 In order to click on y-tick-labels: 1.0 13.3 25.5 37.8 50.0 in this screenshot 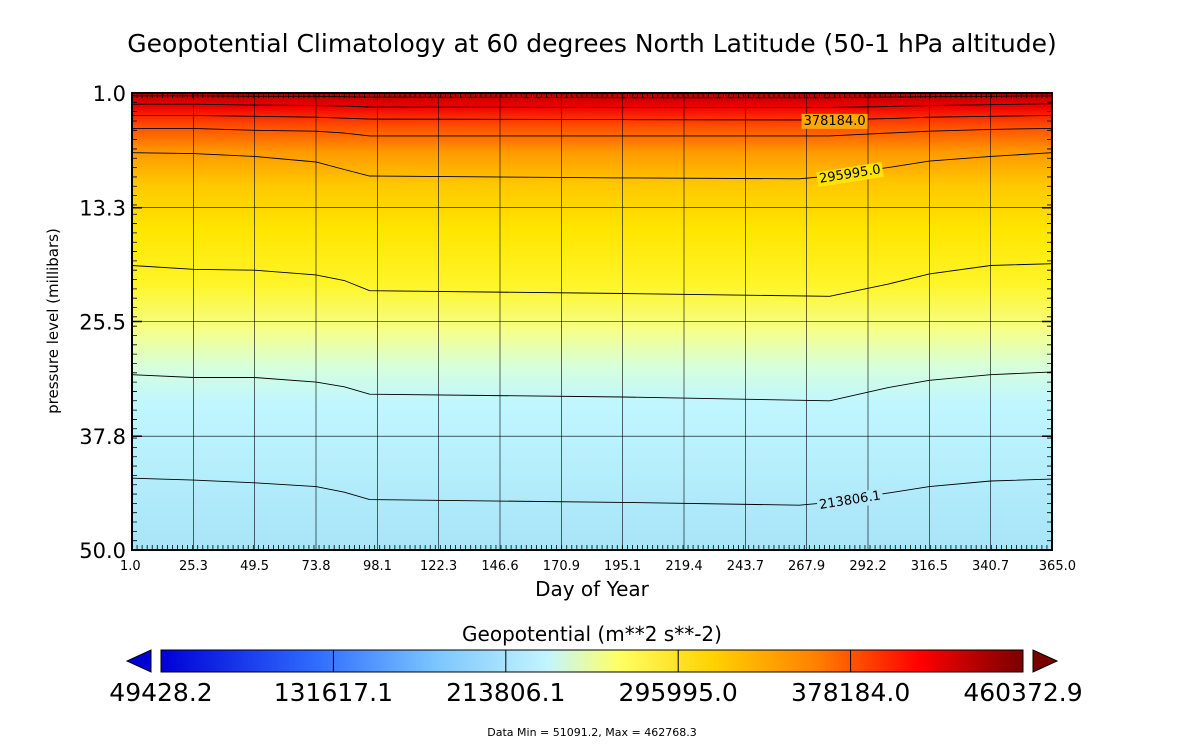, I will do `click(102, 322)`.